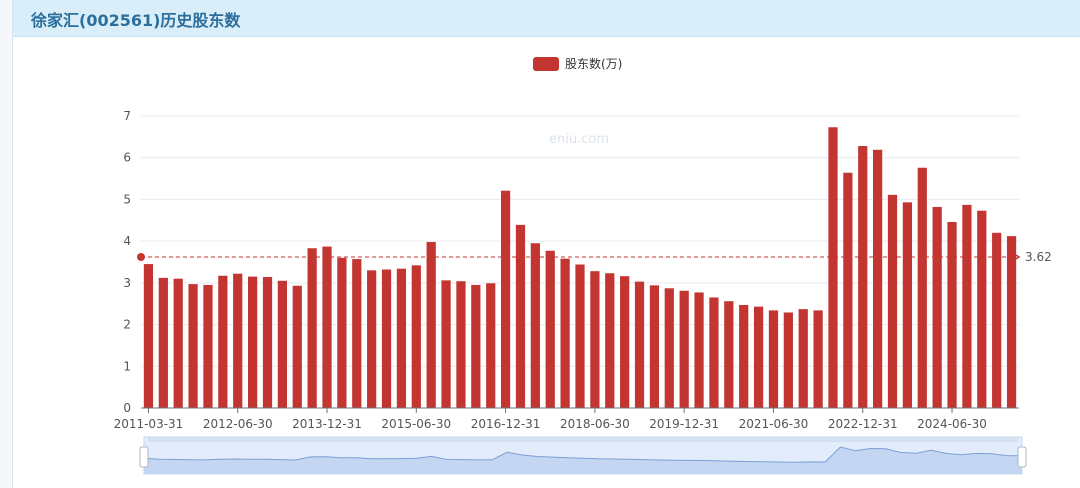 The image size is (1080, 488). Describe the element at coordinates (144, 457) in the screenshot. I see `zoom-slider-left-handle` at that location.